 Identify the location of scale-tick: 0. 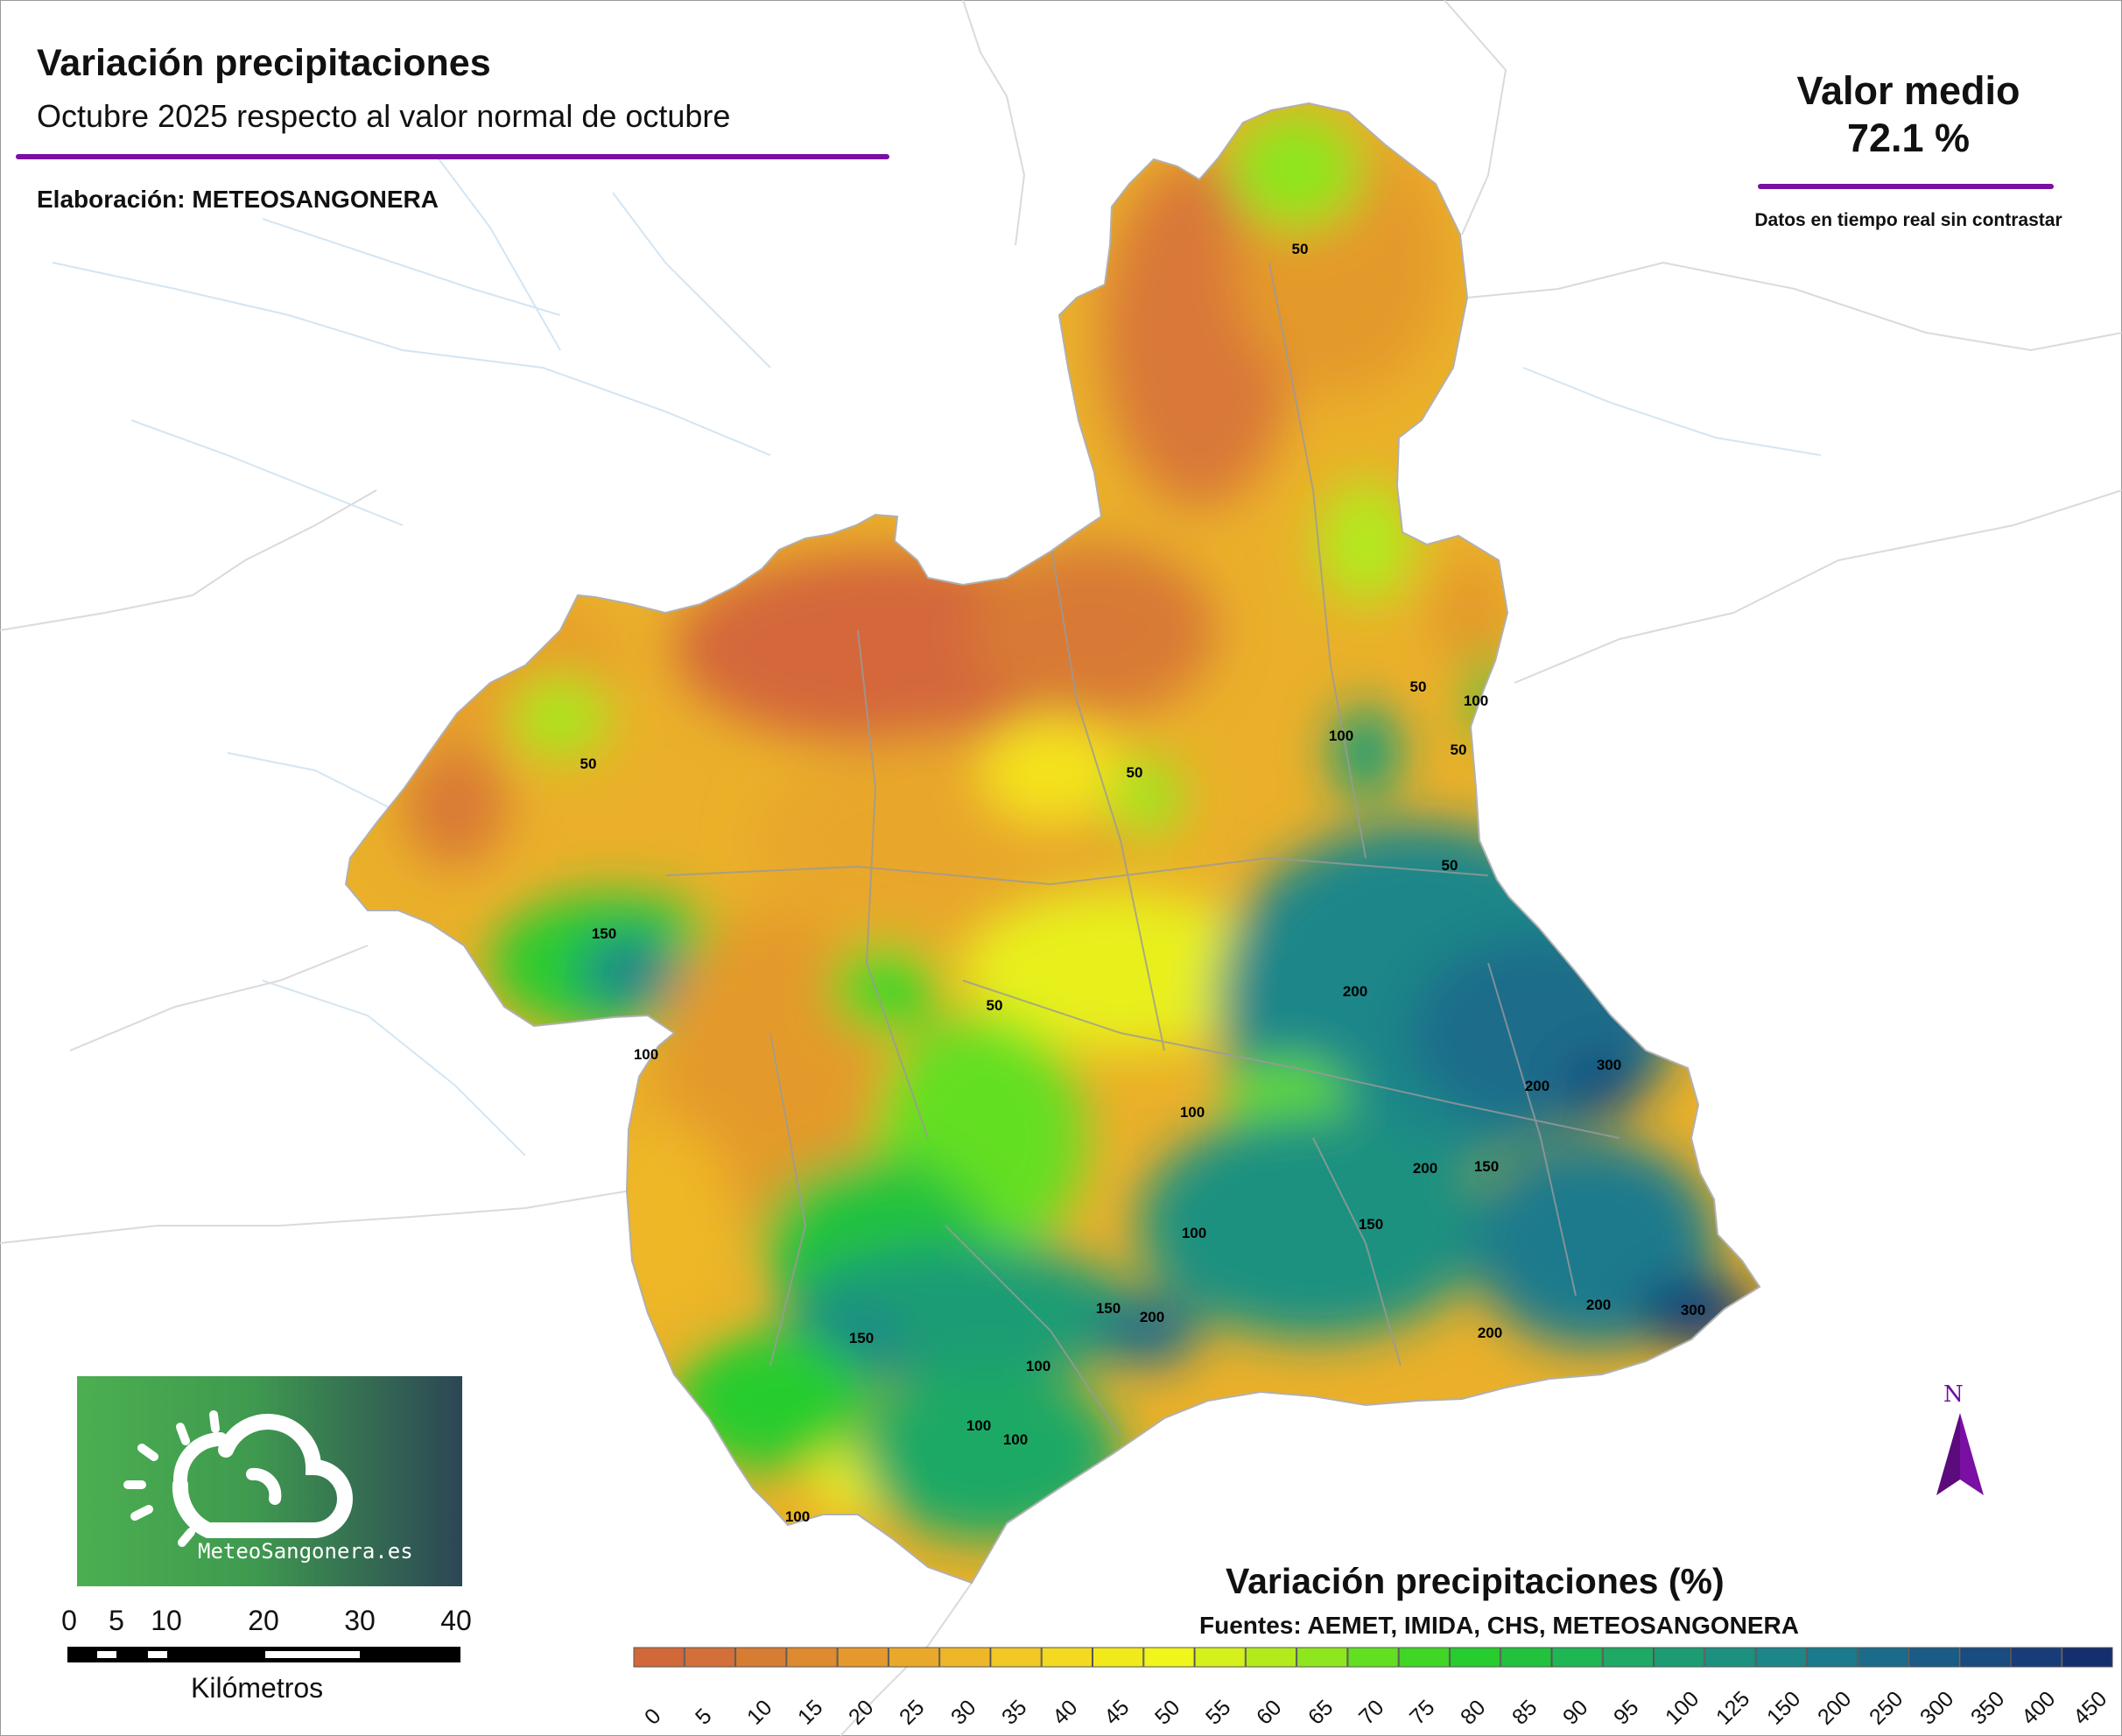
(69, 1620).